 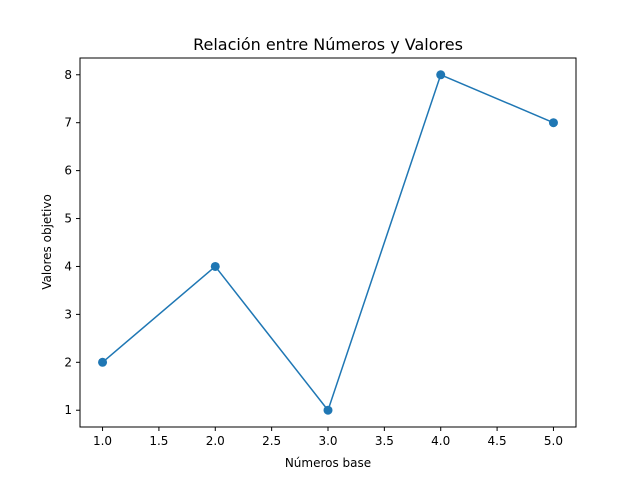 What do you see at coordinates (102, 441) in the screenshot?
I see `x-tick-label: 1.0` at bounding box center [102, 441].